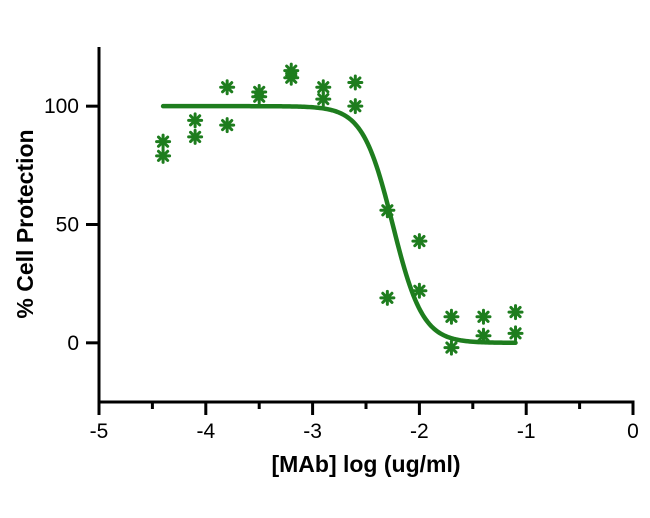 Image resolution: width=650 pixels, height=518 pixels. What do you see at coordinates (67, 225) in the screenshot?
I see `y-tick-label: 50` at bounding box center [67, 225].